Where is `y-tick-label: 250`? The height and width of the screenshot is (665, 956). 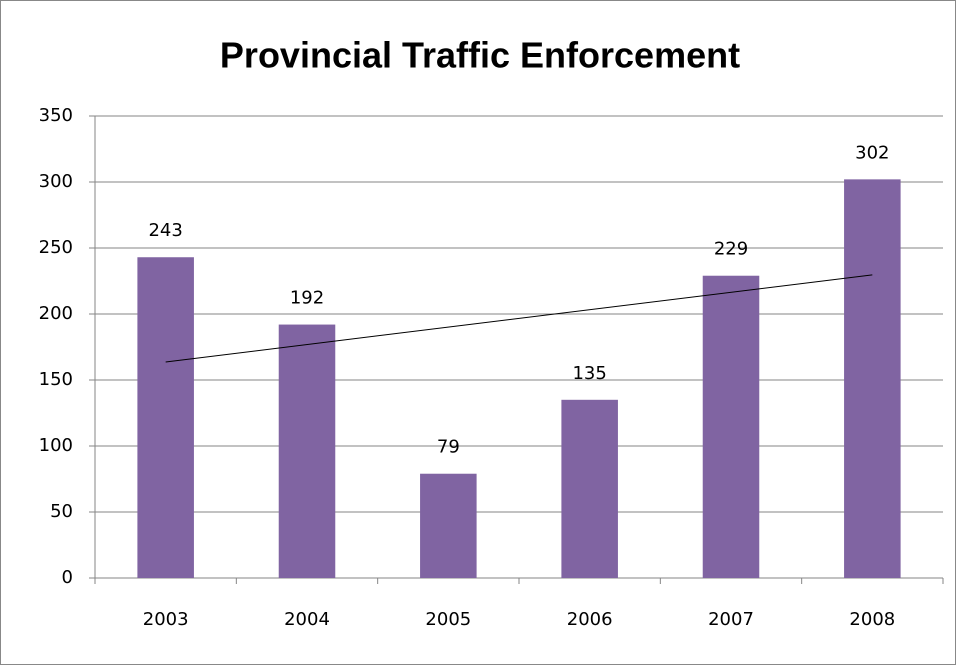
y-tick-label: 250 is located at coordinates (56, 247).